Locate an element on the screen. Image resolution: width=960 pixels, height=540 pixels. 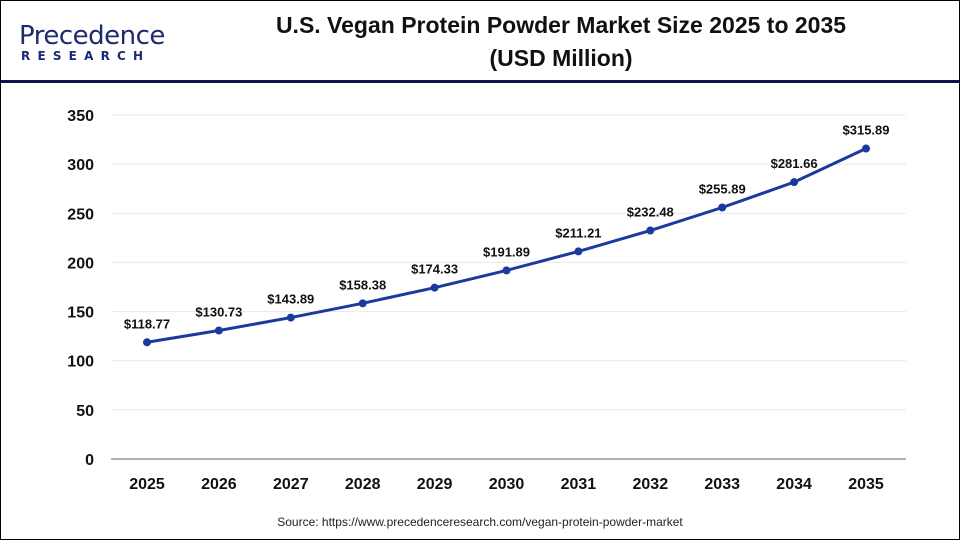
y-tick-label: 350 is located at coordinates (80, 116).